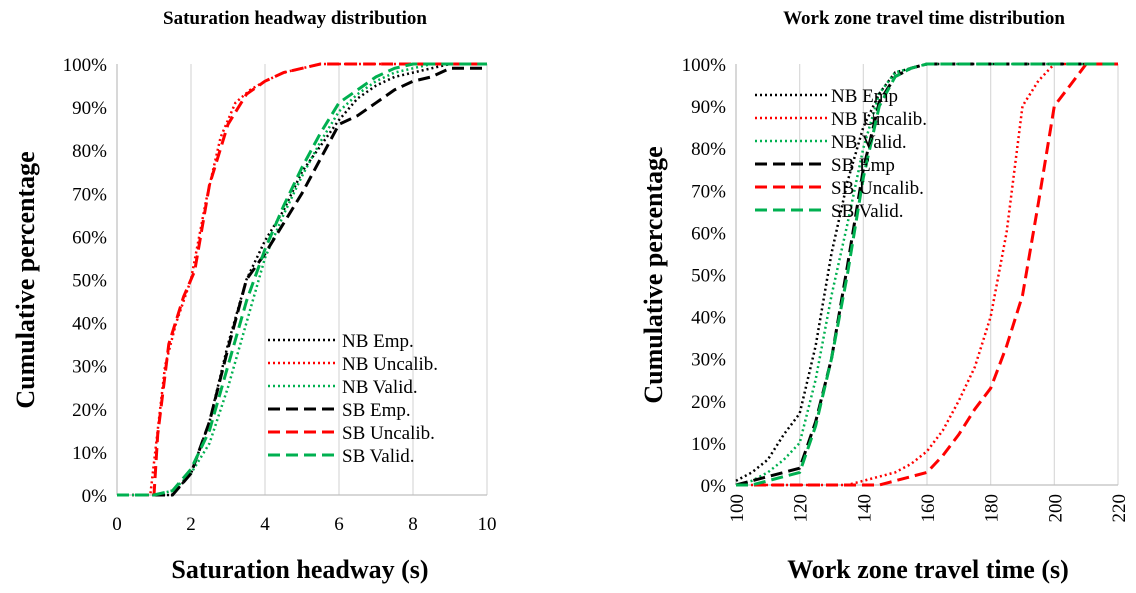  What do you see at coordinates (928, 508) in the screenshot?
I see `x-tick-label-3: 160` at bounding box center [928, 508].